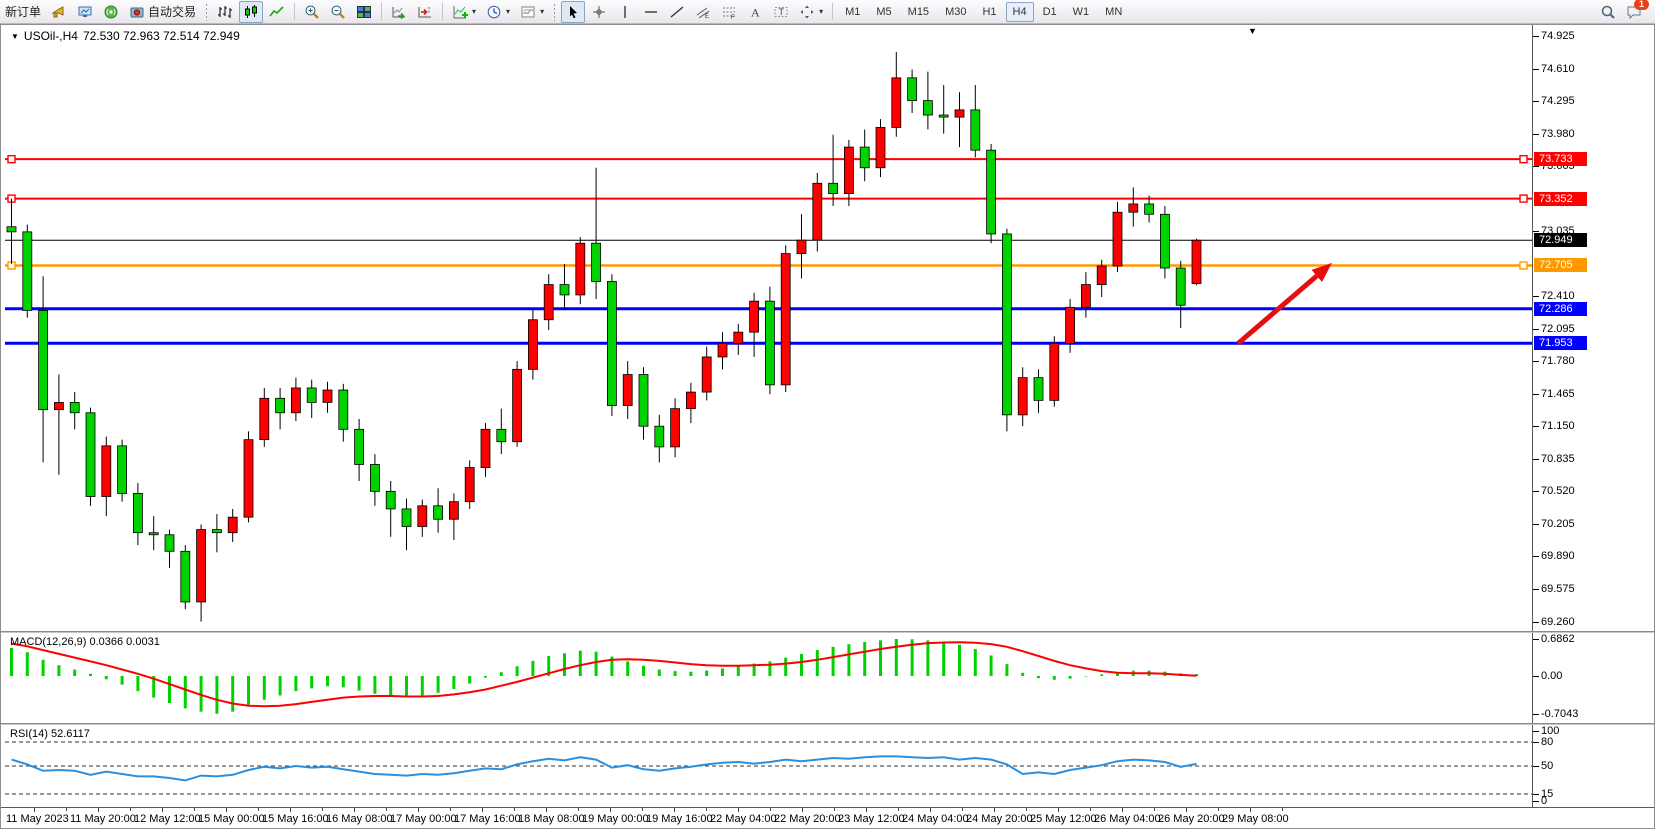 The width and height of the screenshot is (1655, 829). What do you see at coordinates (573, 11) in the screenshot?
I see `cursor-tool-button` at bounding box center [573, 11].